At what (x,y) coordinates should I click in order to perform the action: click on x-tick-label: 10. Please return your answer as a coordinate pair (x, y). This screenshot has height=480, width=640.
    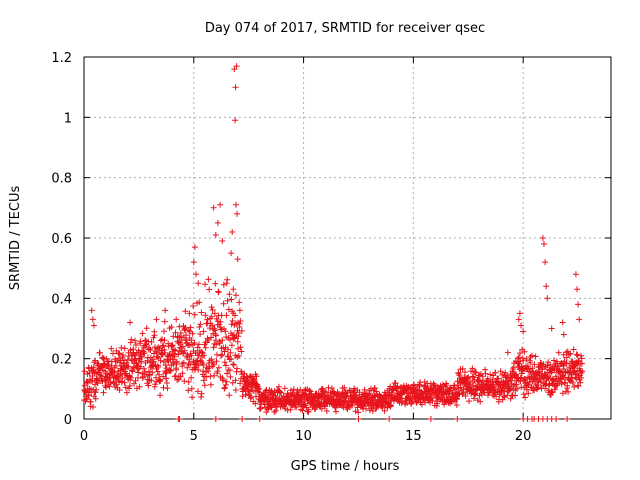
    Looking at the image, I should click on (303, 436).